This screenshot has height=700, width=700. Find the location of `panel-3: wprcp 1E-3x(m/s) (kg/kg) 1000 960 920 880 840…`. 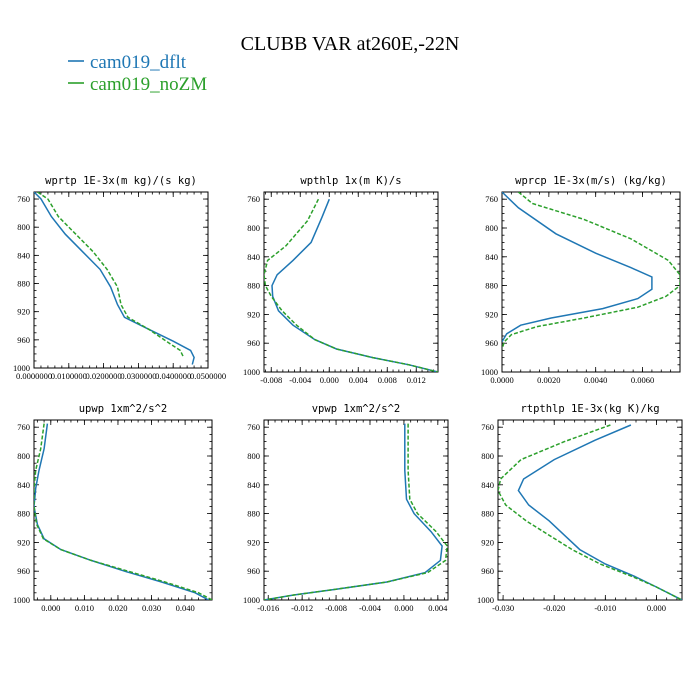

panel-3: wprcp 1E-3x(m/s) (kg/kg) 1000 960 920 880 840… is located at coordinates (581, 280).